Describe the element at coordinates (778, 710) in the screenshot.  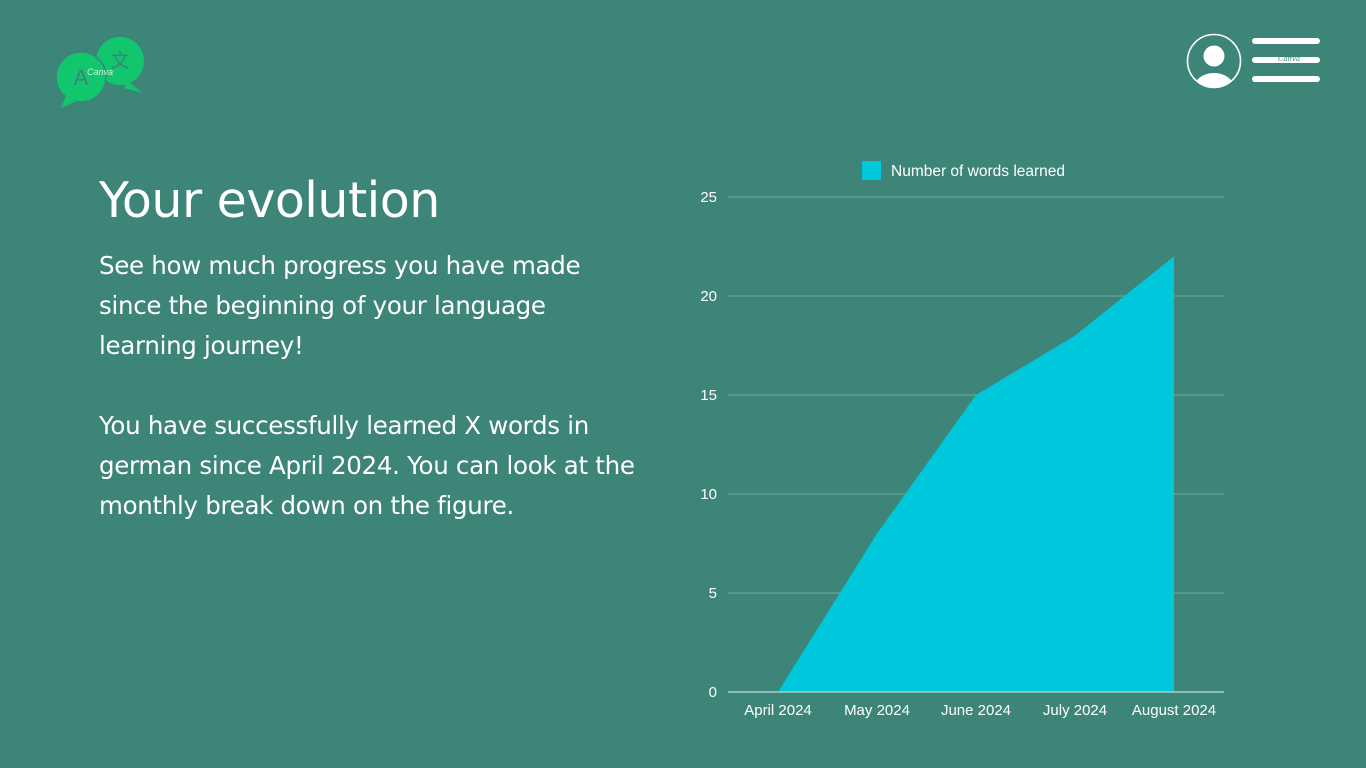
I see `x-tick-label: April 2024` at that location.